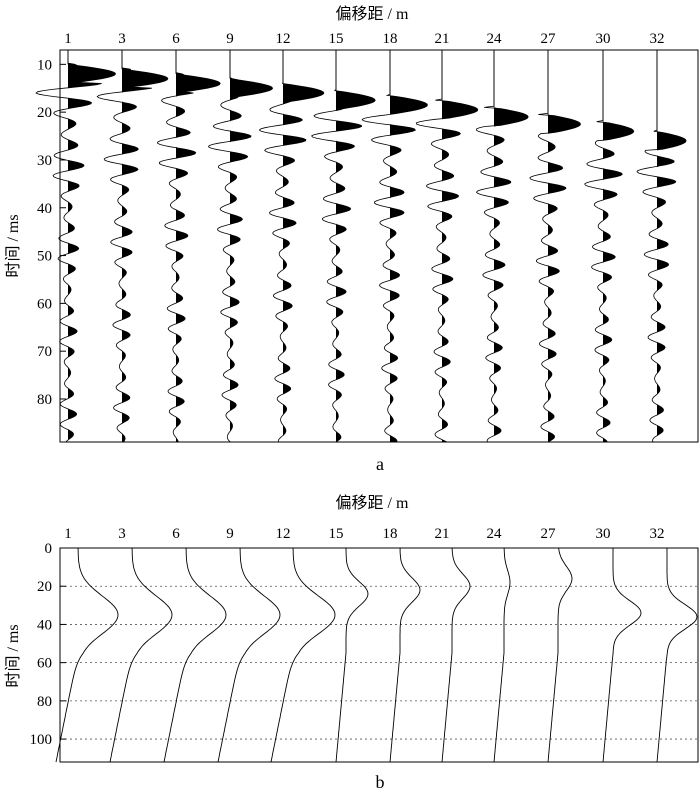 The image size is (700, 796). I want to click on panel-a-x-tick-label: 1, so click(68, 39).